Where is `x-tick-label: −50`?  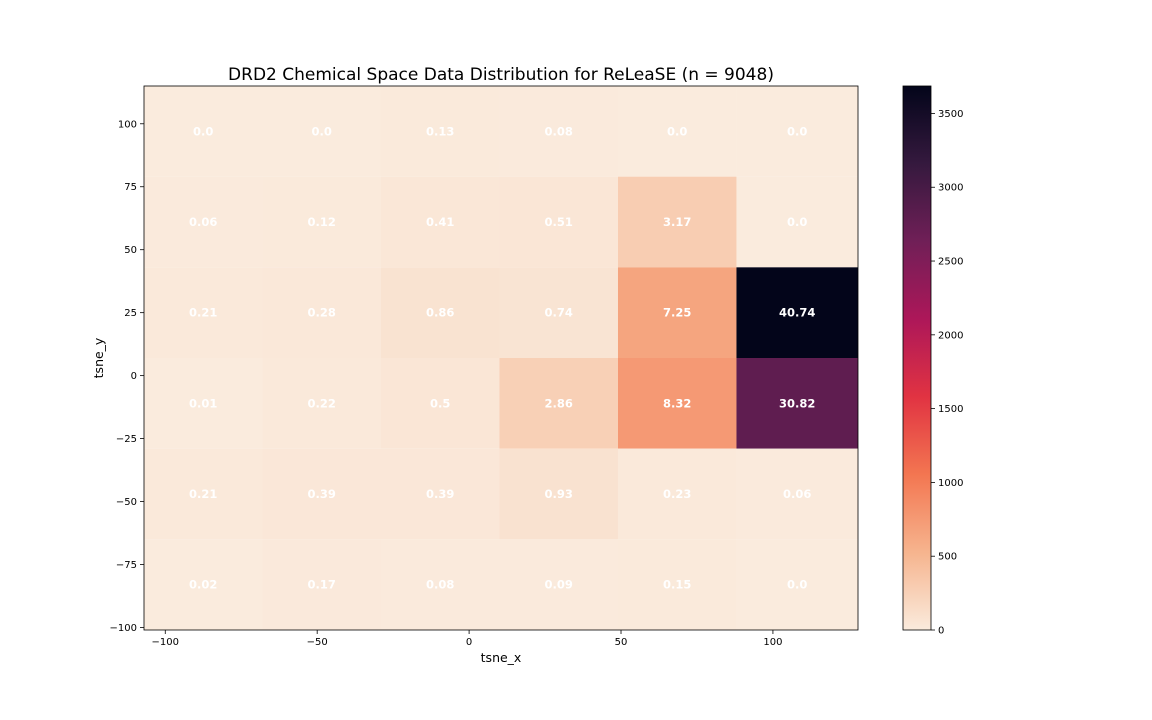 x-tick-label: −50 is located at coordinates (317, 642).